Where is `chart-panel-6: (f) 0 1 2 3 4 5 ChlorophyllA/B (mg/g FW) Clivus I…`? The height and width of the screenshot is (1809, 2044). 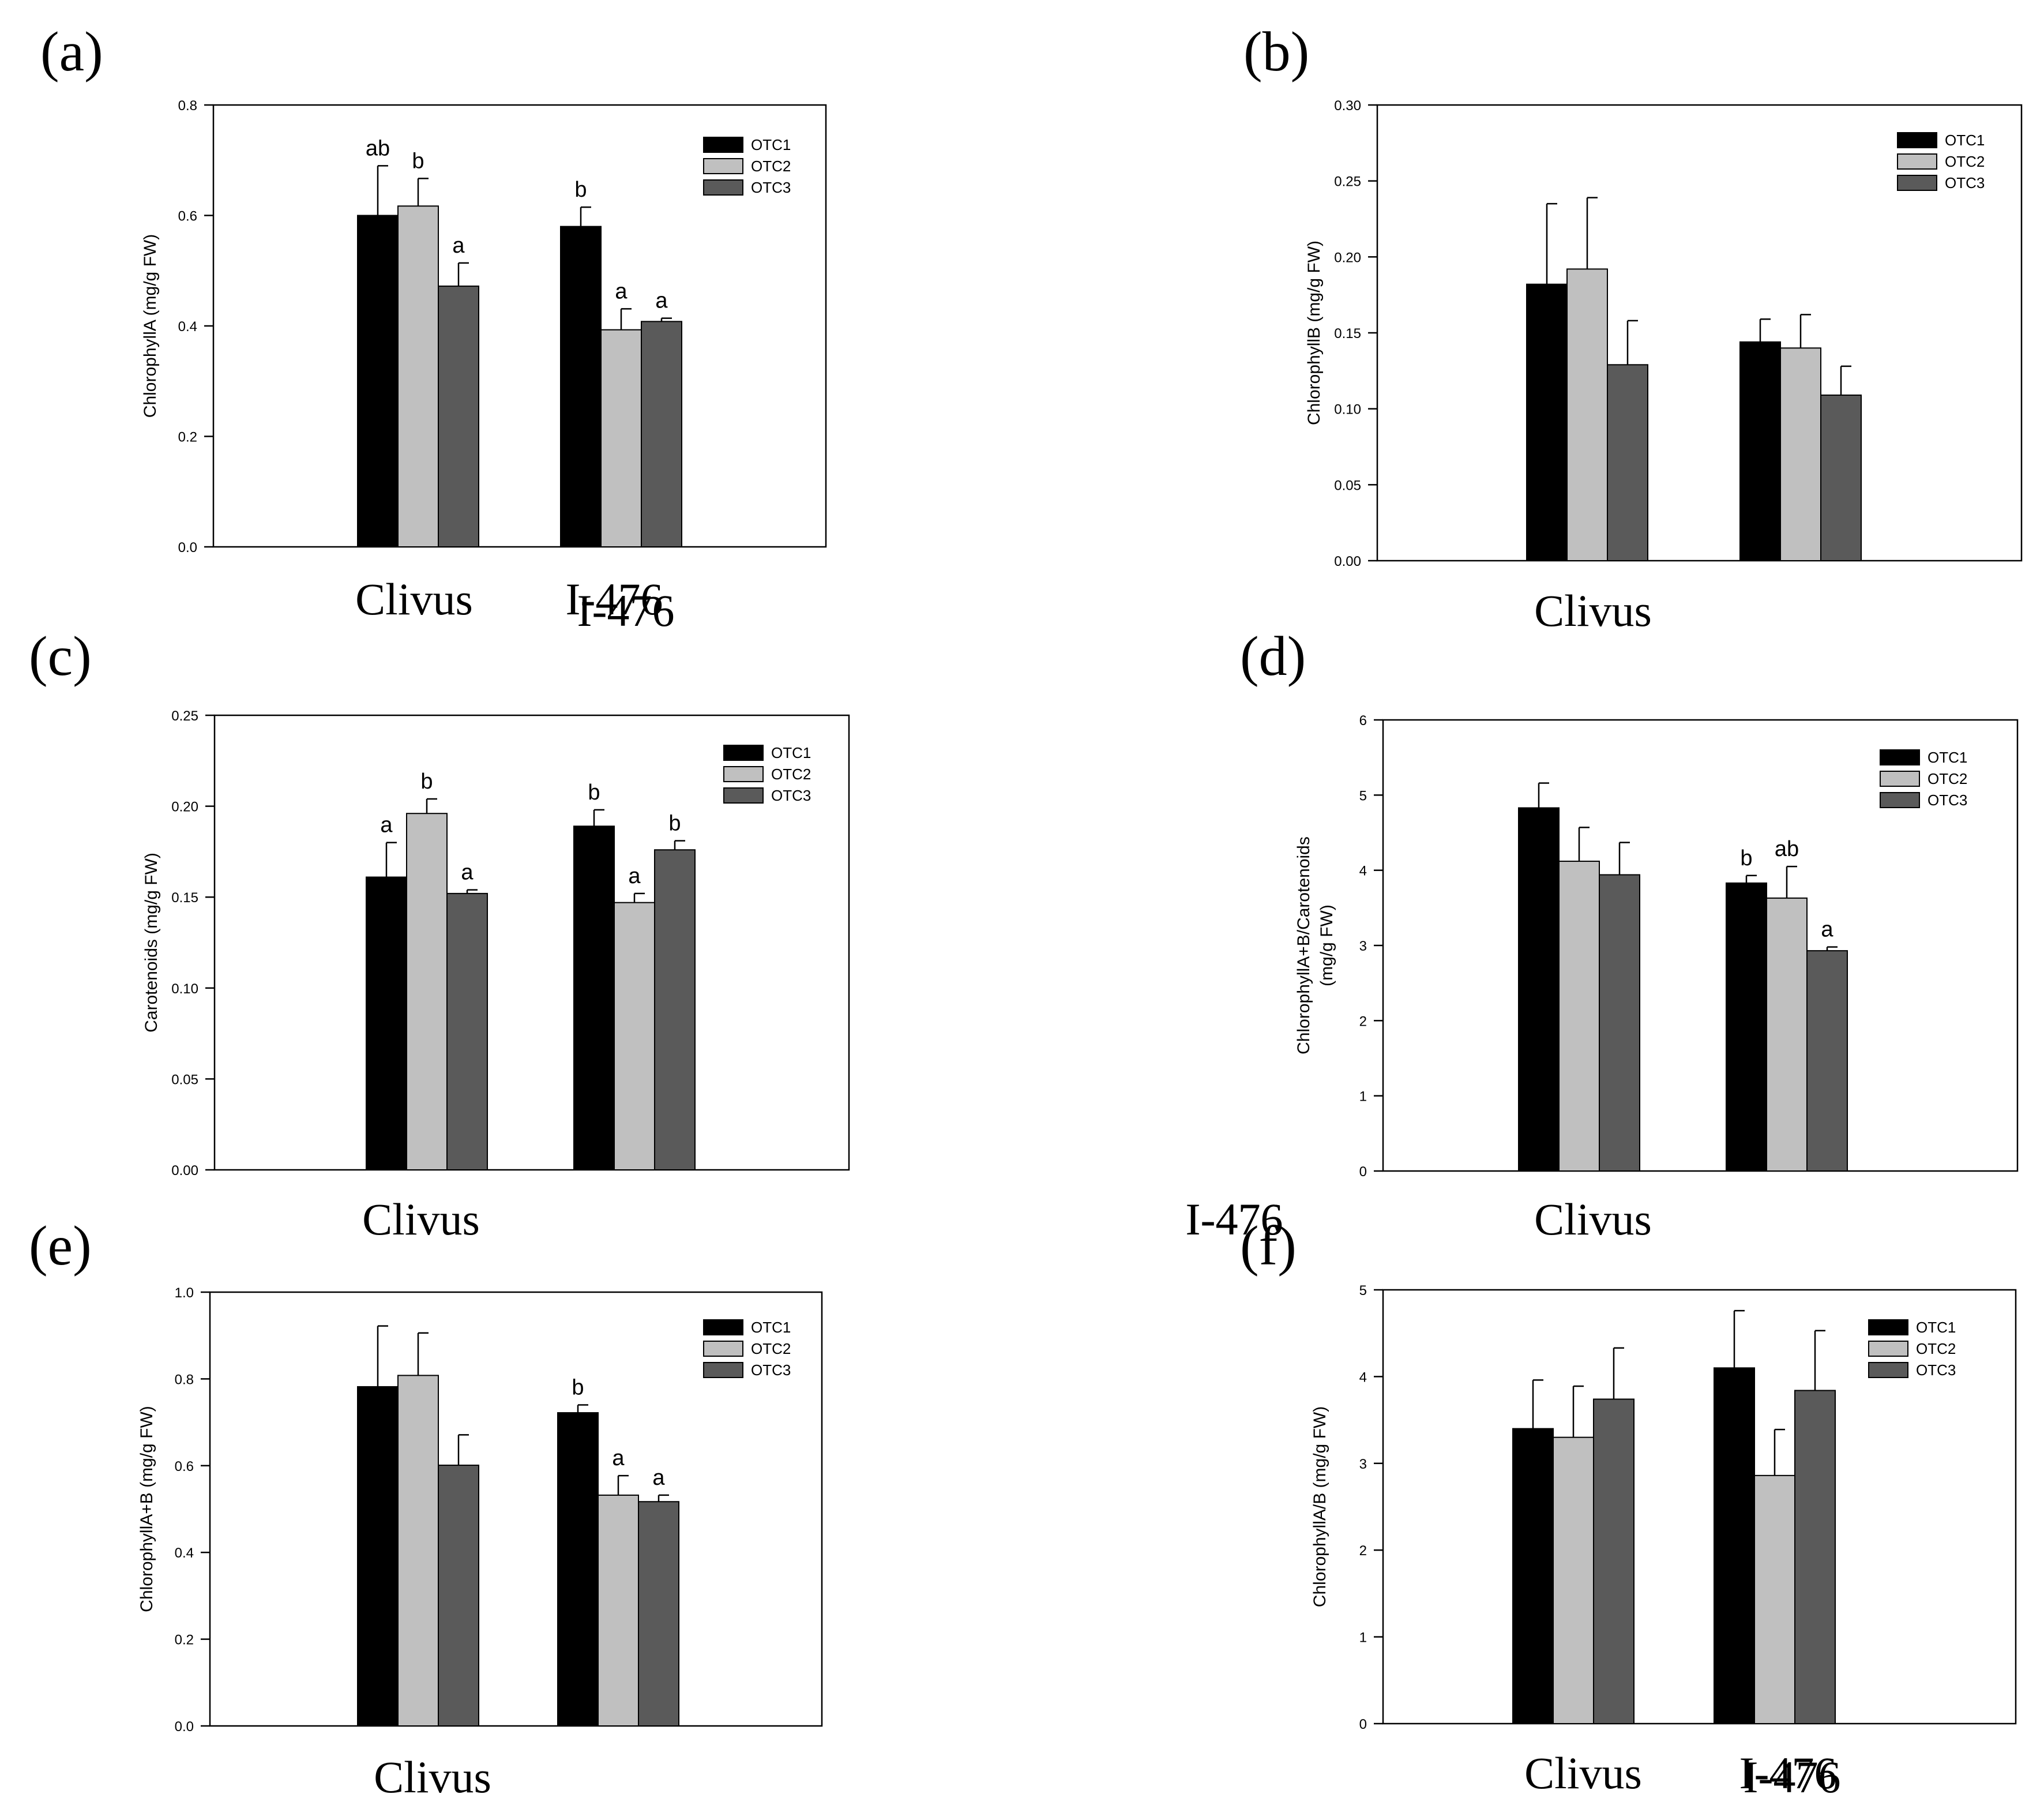
chart-panel-6: (f) 0 1 2 3 4 5 ChlorophyllA/B (mg/g FW) Clivus I… is located at coordinates (1628, 1506).